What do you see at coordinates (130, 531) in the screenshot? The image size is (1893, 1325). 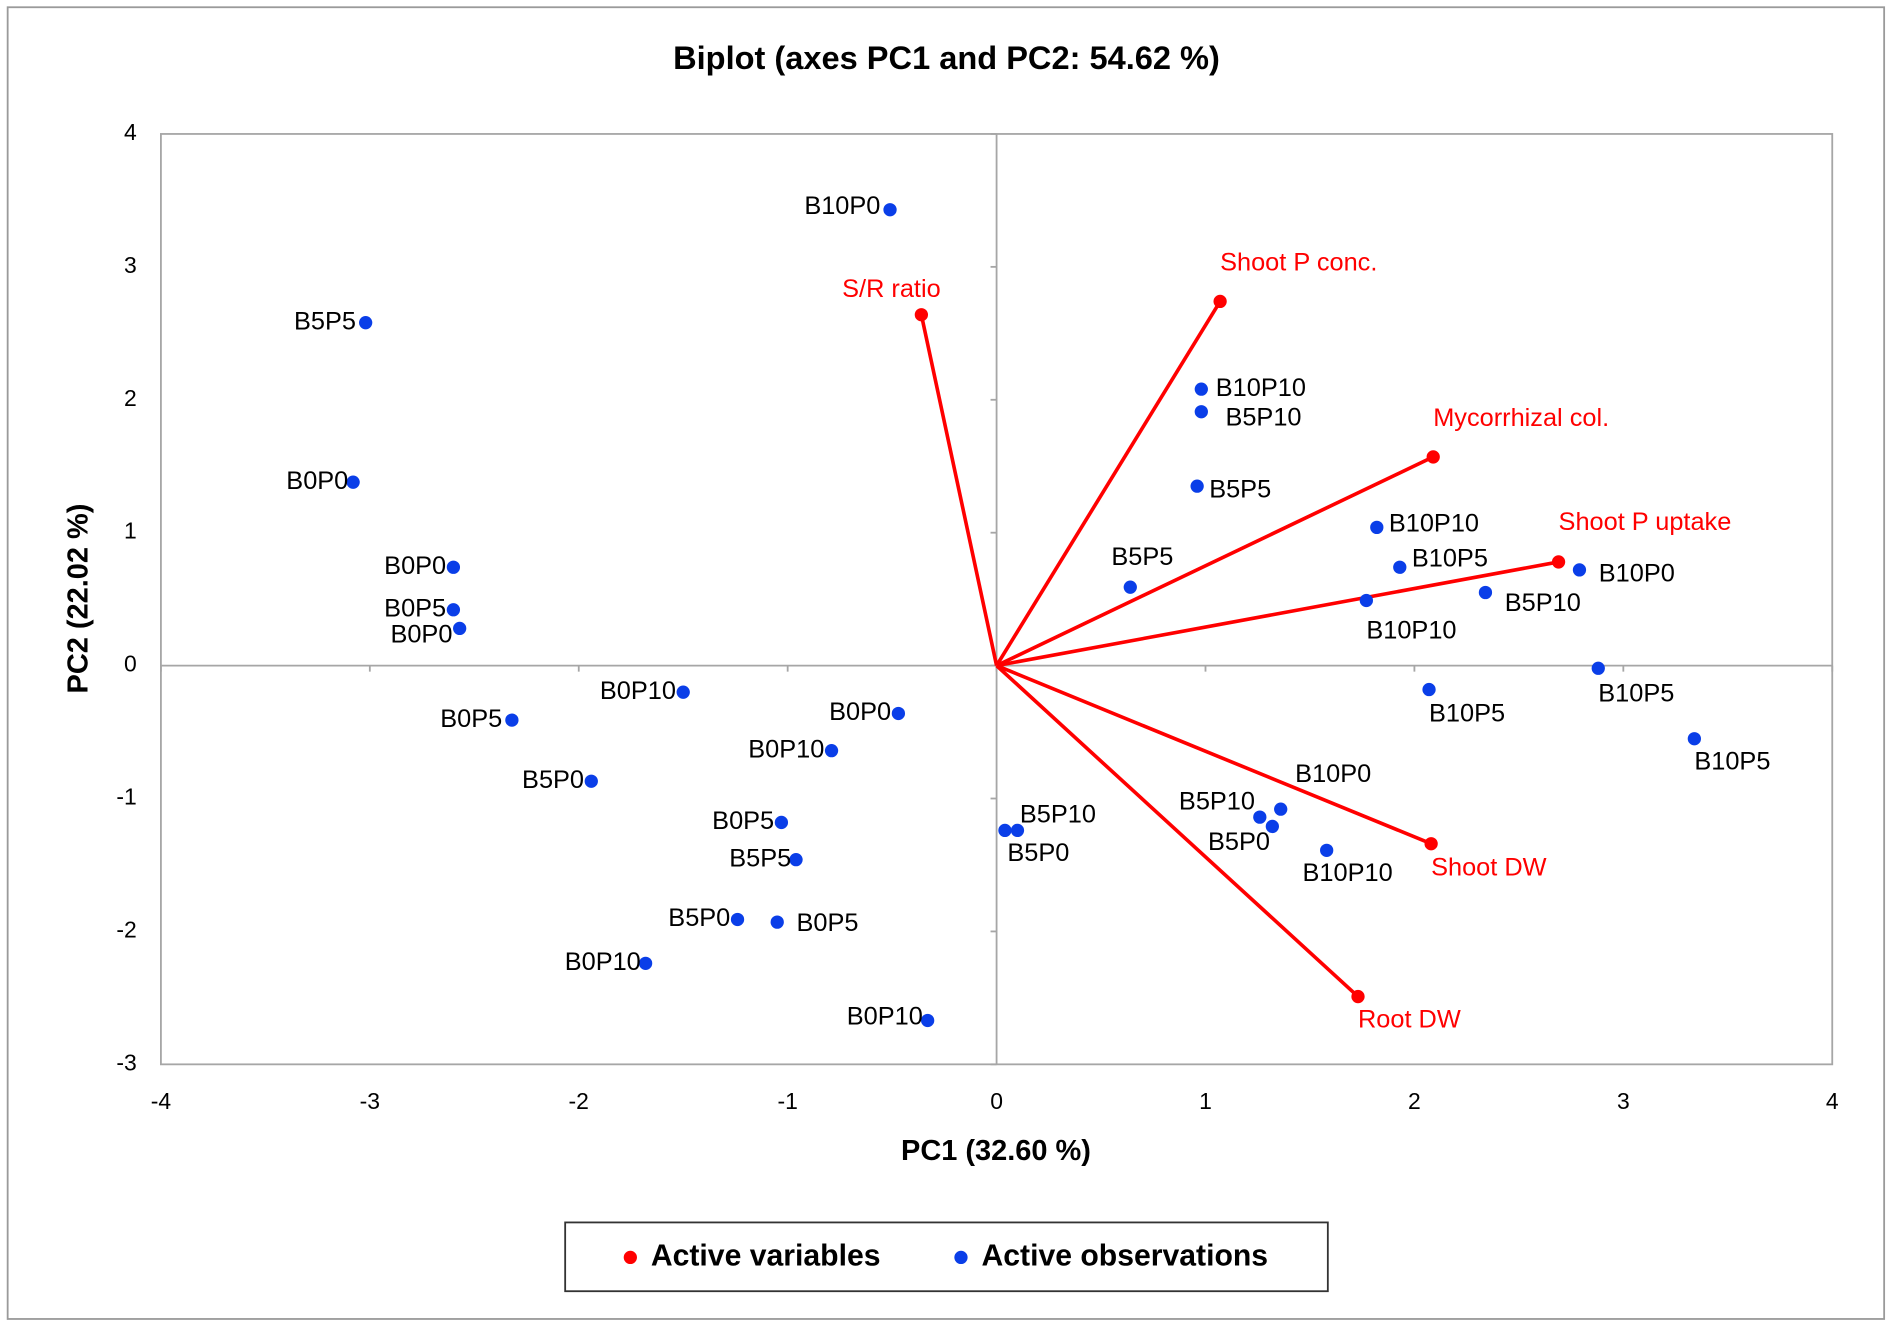 I see `y-tick-label: 1` at bounding box center [130, 531].